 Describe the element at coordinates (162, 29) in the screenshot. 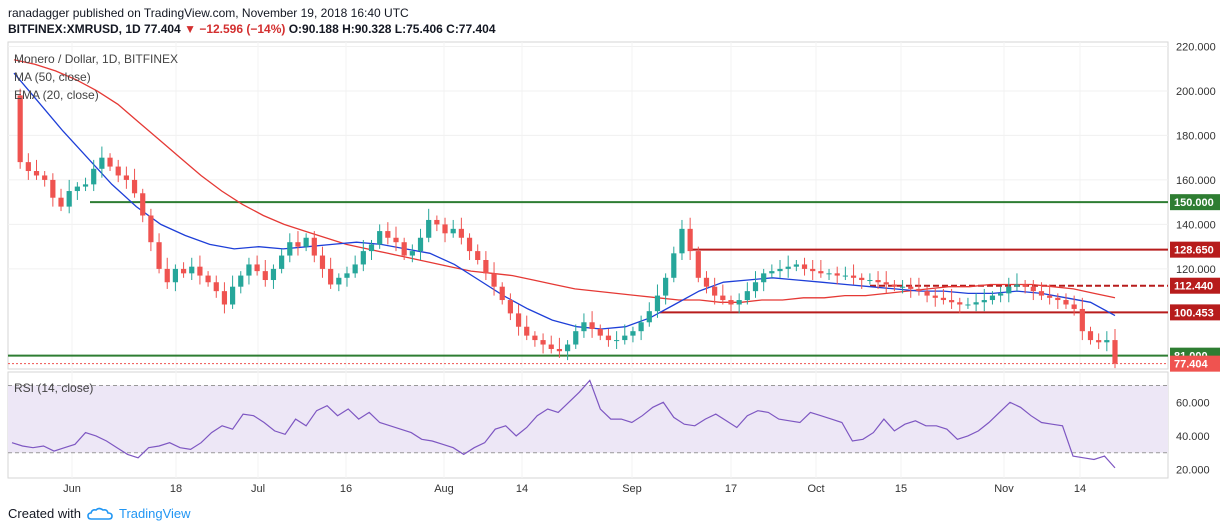

I see `last-price: 77.404` at that location.